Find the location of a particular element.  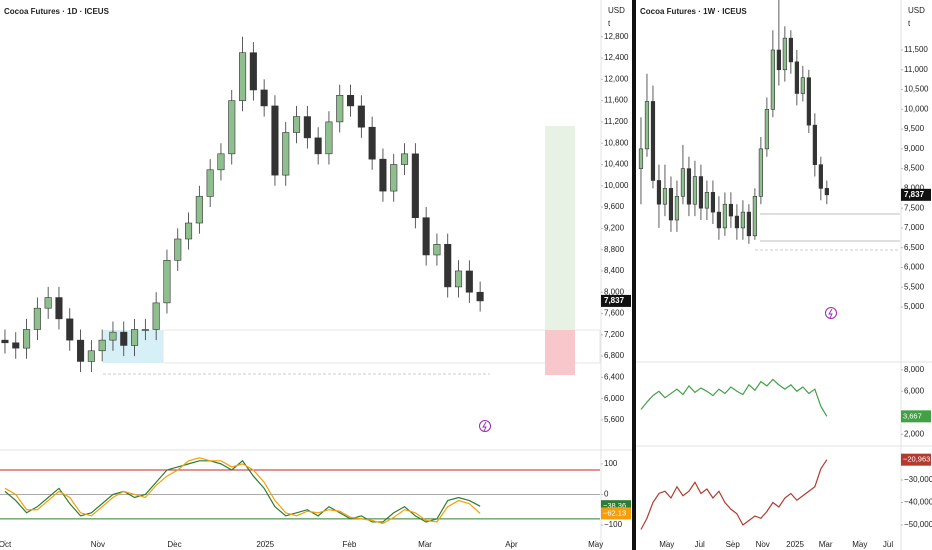

indicator-value-label: −20,963 is located at coordinates (916, 459).